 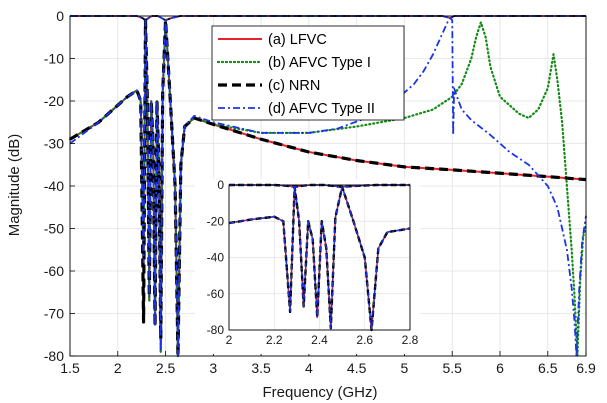 I want to click on x-tick-label: 1.5, so click(x=70, y=368).